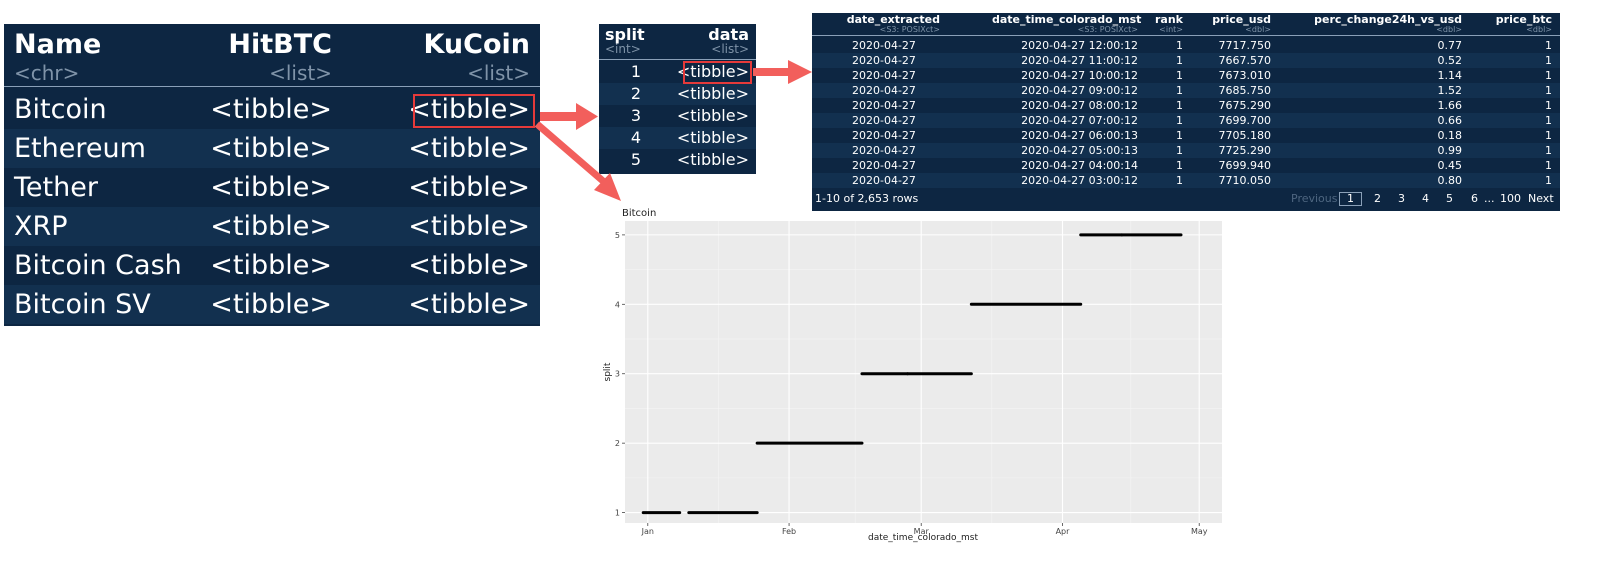 This screenshot has width=1612, height=576. What do you see at coordinates (923, 538) in the screenshot?
I see `x-axis-label: date_time_colorado_mst` at bounding box center [923, 538].